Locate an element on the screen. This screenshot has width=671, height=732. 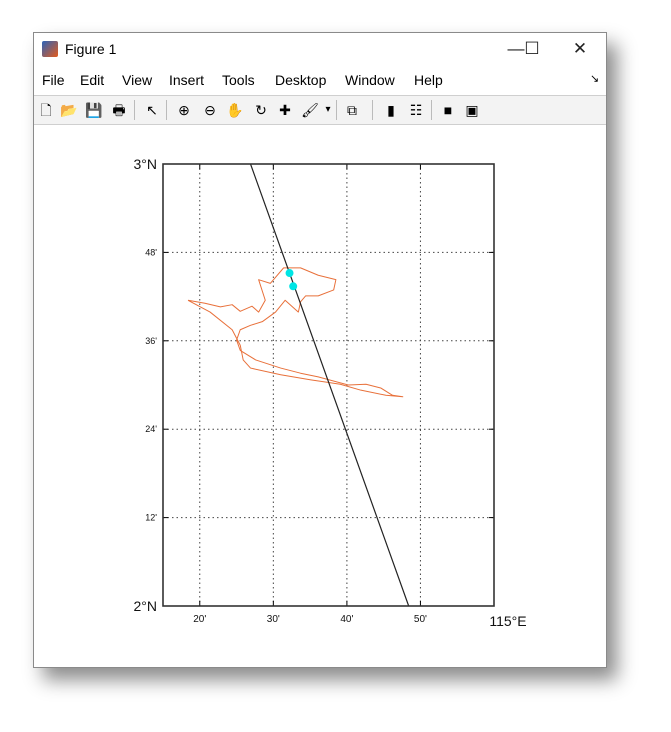
y-tick-label: 24' is located at coordinates (151, 429).